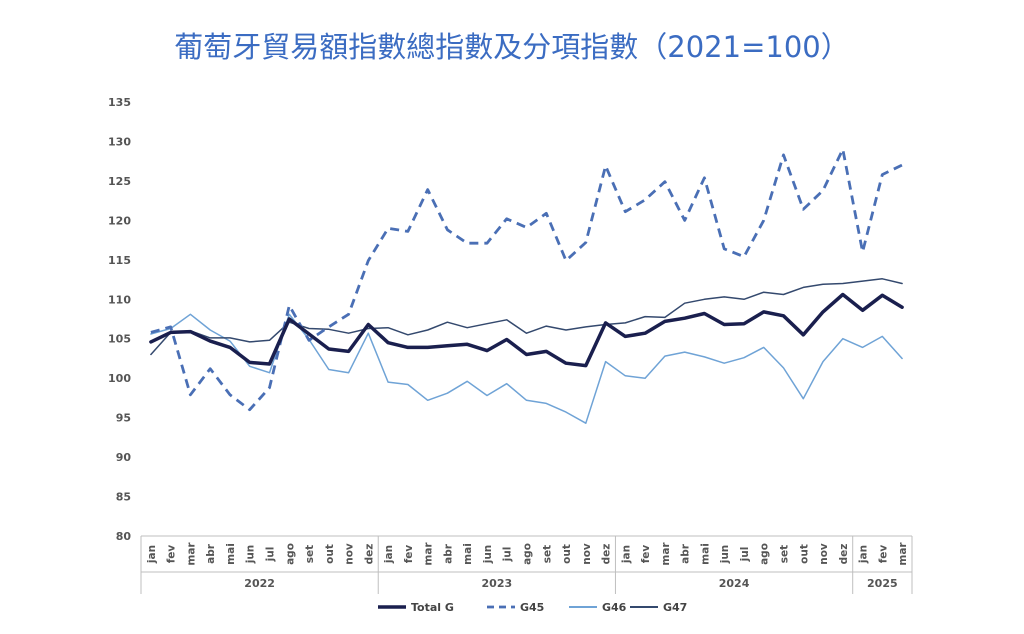 The width and height of the screenshot is (1024, 634). I want to click on series-line-g47, so click(526, 317).